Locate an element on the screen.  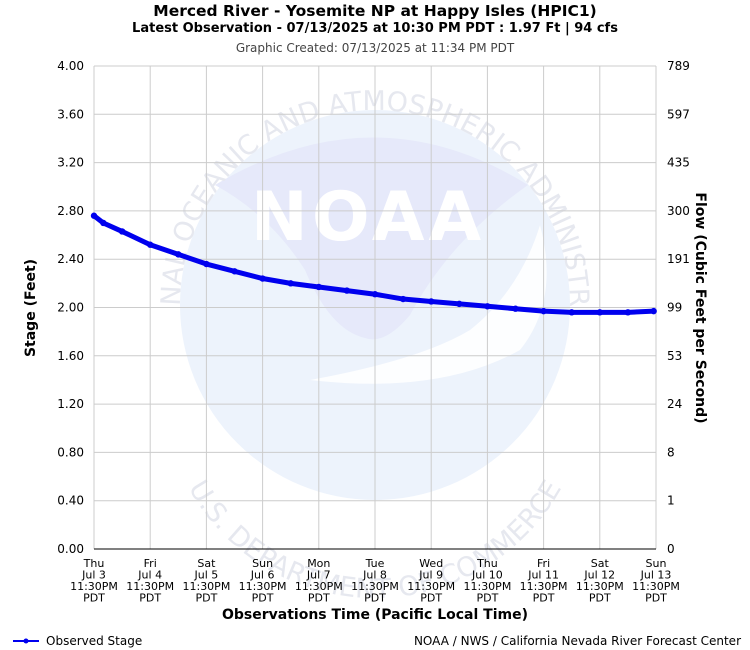
y2-tick-label: 300 is located at coordinates (678, 211).